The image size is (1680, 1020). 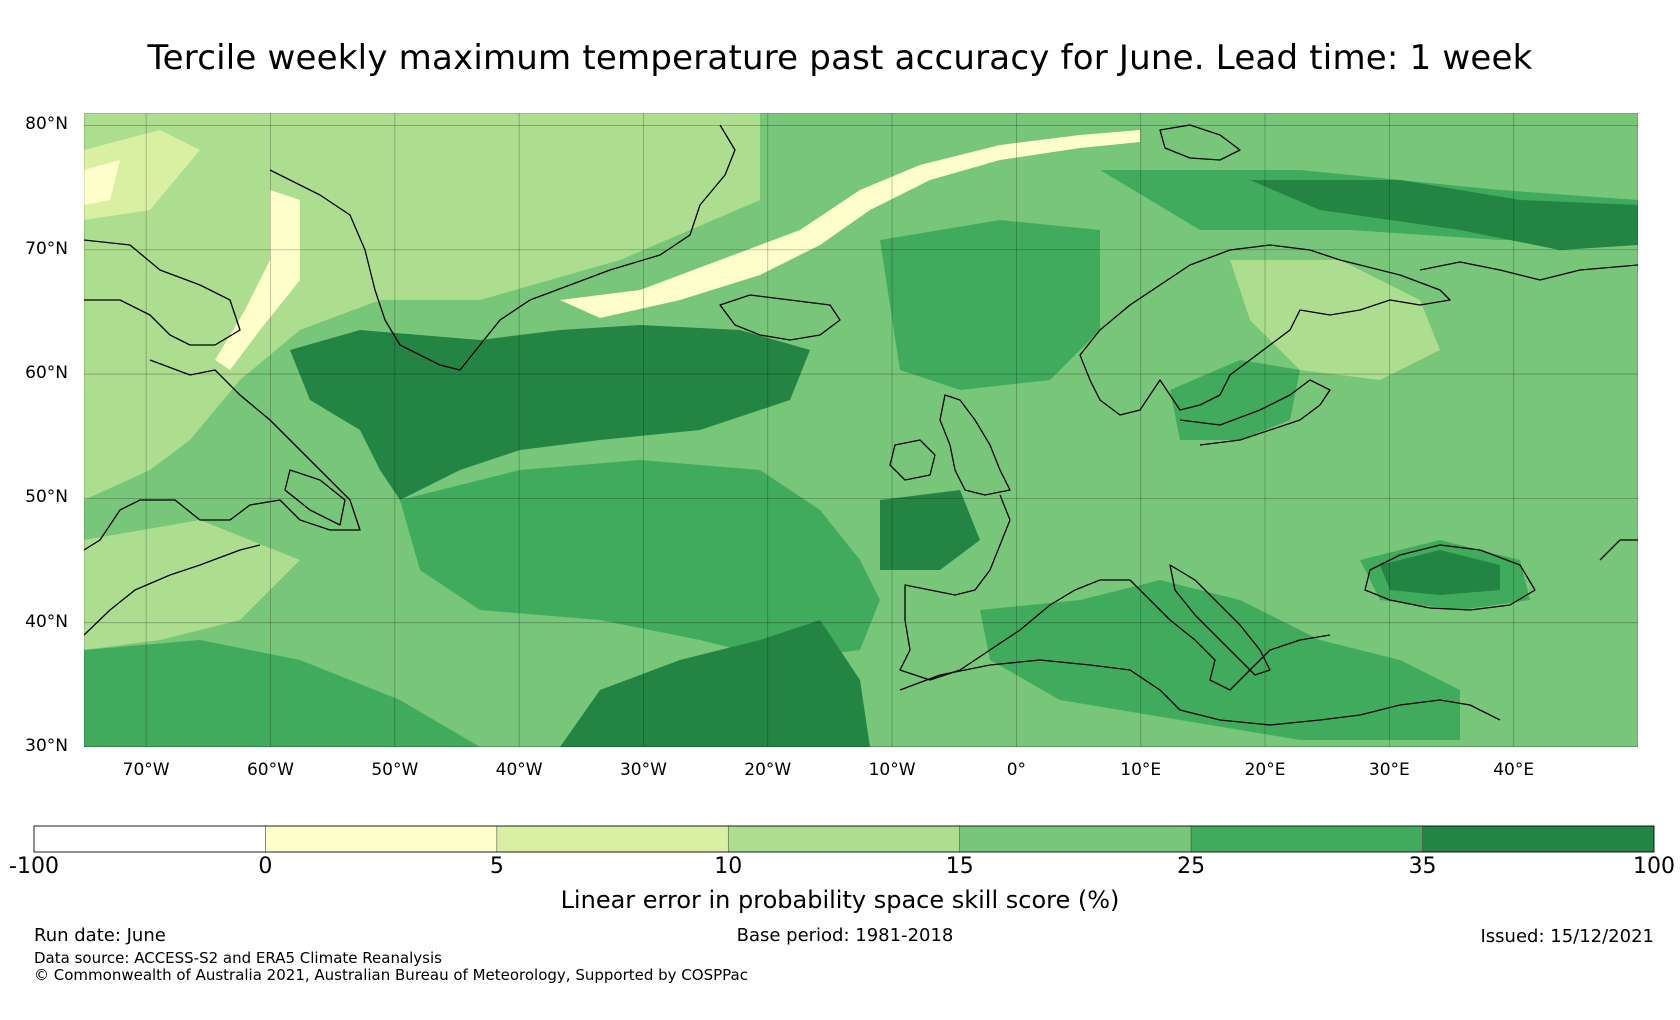 I want to click on coastline-scandinavia, so click(x=1265, y=330).